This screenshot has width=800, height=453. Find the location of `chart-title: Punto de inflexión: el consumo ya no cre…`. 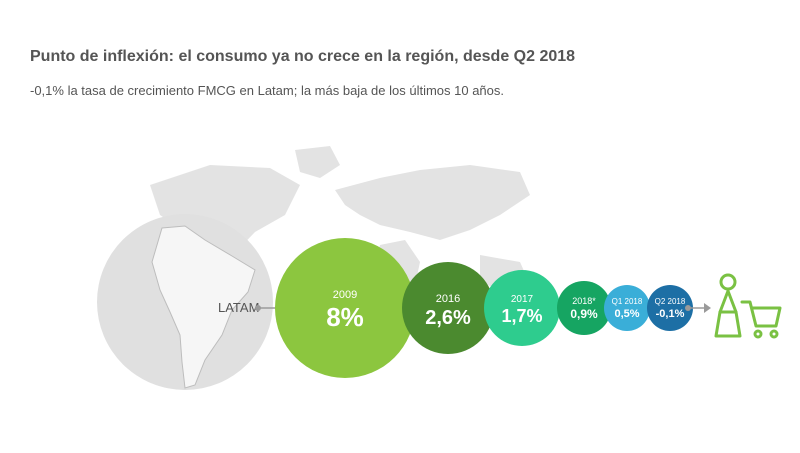

chart-title: Punto de inflexión: el consumo ya no cre… is located at coordinates (303, 56).